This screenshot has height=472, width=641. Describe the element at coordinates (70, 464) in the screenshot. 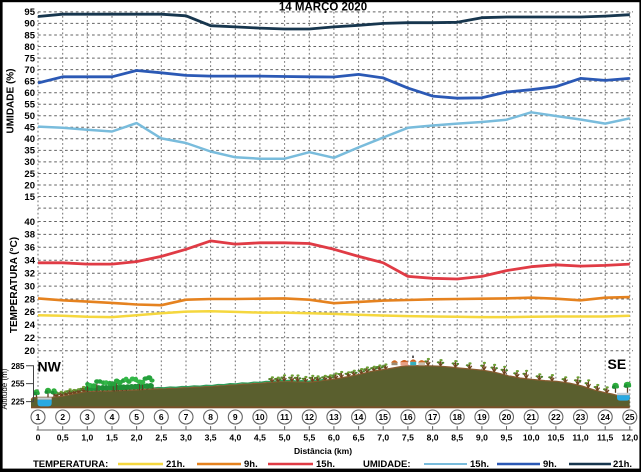

I see `svg-text: TEMPERATURA:` at that location.